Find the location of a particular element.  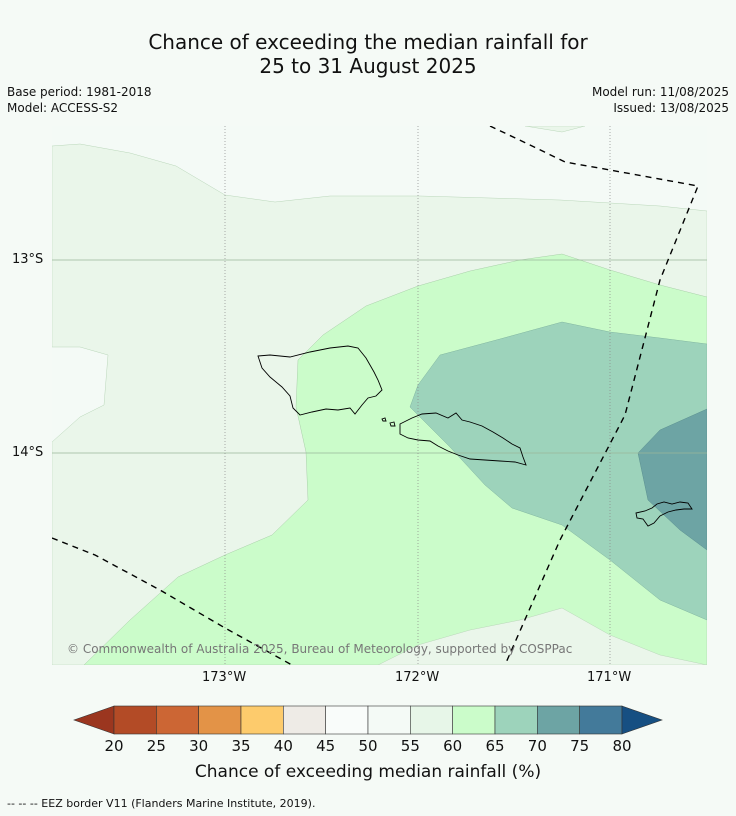

title-line-2: 25 to 31 August 2025 is located at coordinates (368, 66).